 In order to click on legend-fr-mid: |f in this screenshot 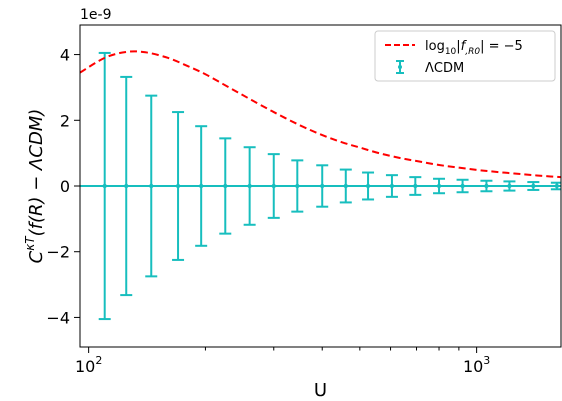, I will do `click(461, 46)`.